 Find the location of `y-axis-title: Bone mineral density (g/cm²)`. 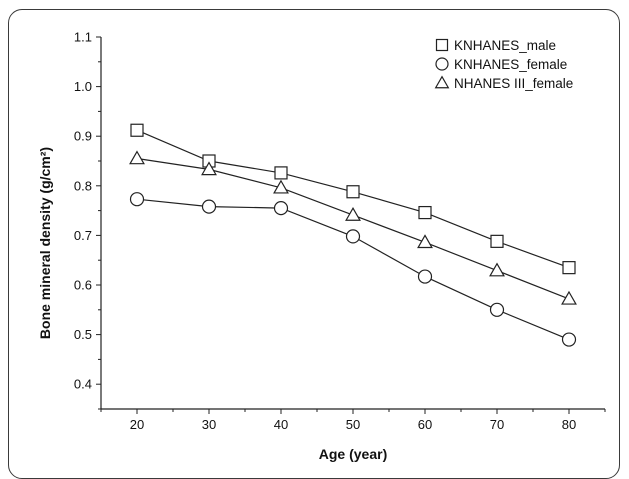

y-axis-title: Bone mineral density (g/cm²) is located at coordinates (45, 243).